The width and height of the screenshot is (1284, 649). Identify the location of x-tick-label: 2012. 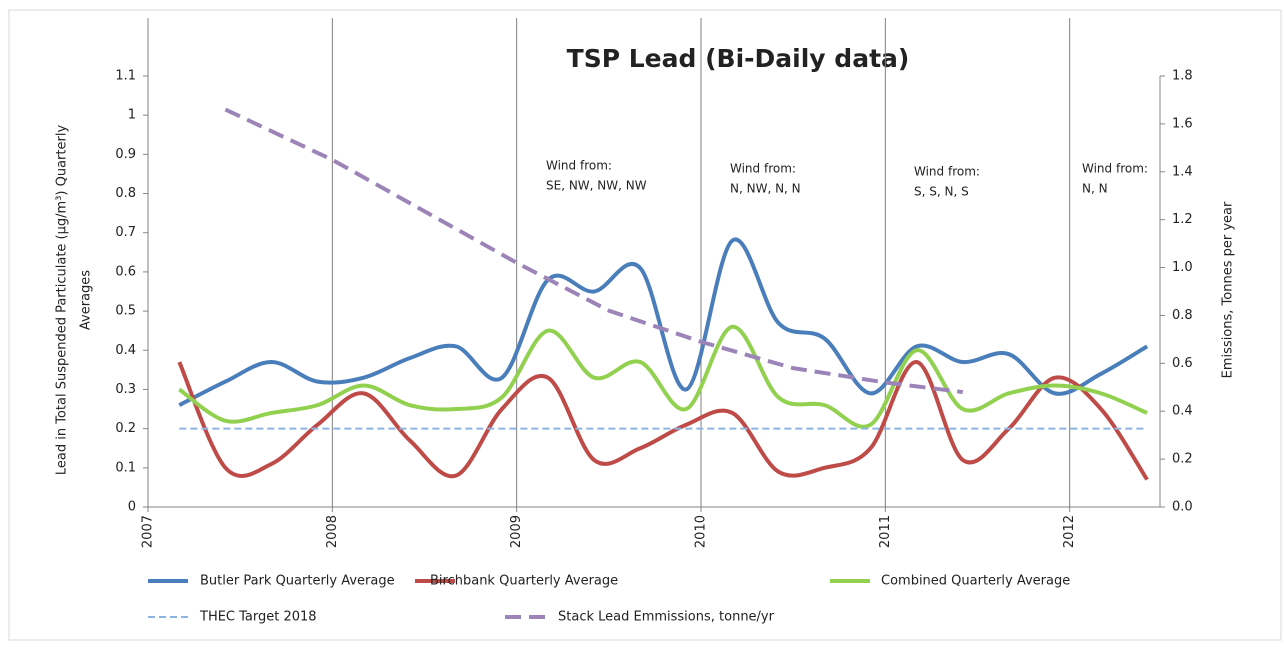
(1069, 531).